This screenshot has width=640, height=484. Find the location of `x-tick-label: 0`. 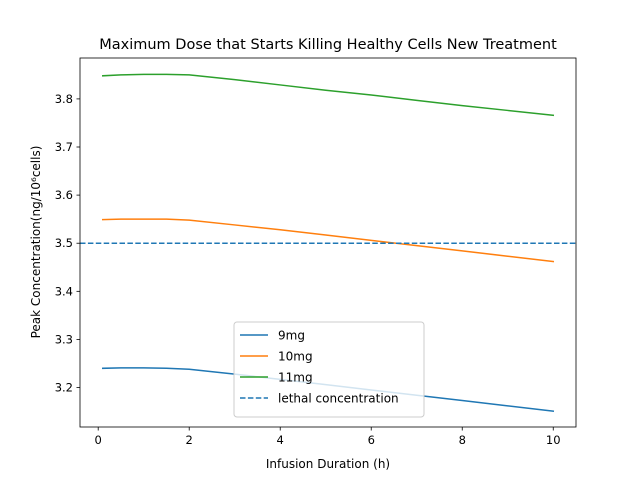

x-tick-label: 0 is located at coordinates (98, 440).